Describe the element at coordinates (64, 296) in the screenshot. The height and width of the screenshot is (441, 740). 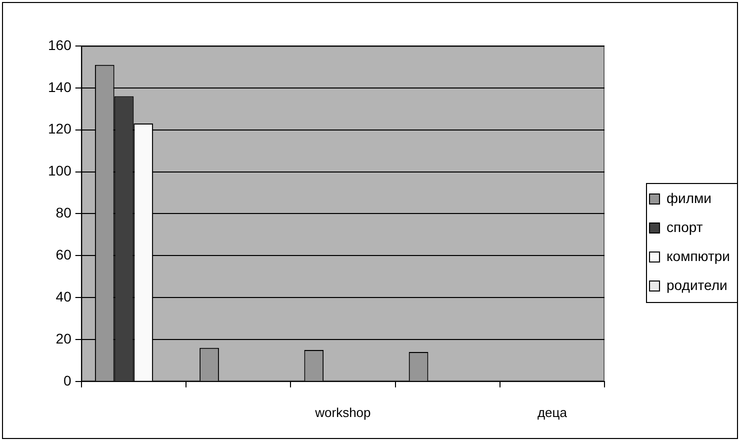
I see `y-tick-label: 40` at that location.